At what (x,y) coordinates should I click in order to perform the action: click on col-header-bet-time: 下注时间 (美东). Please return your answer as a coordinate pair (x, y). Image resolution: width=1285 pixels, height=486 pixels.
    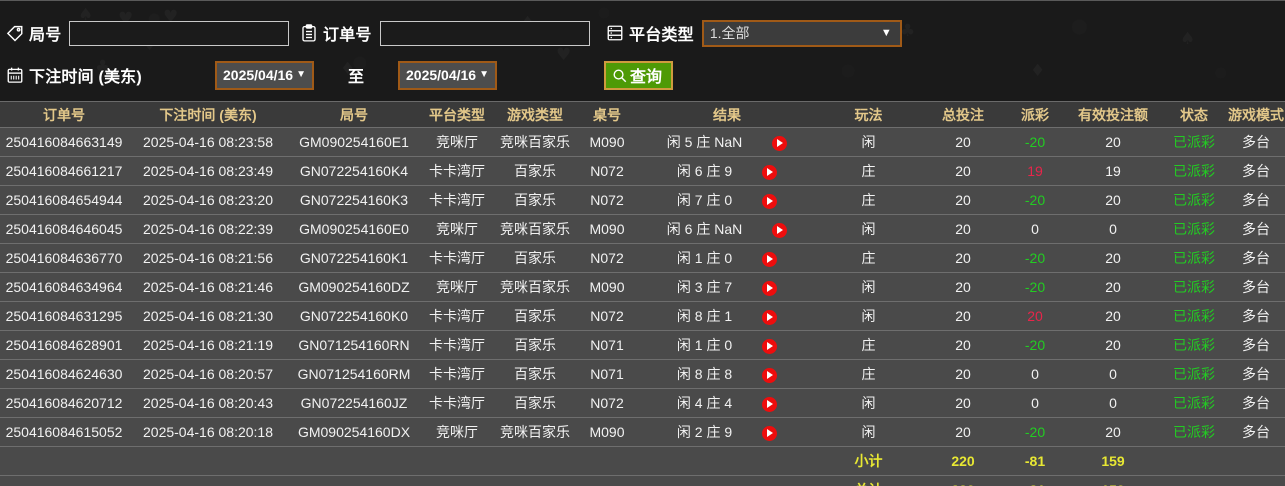
    Looking at the image, I should click on (208, 115).